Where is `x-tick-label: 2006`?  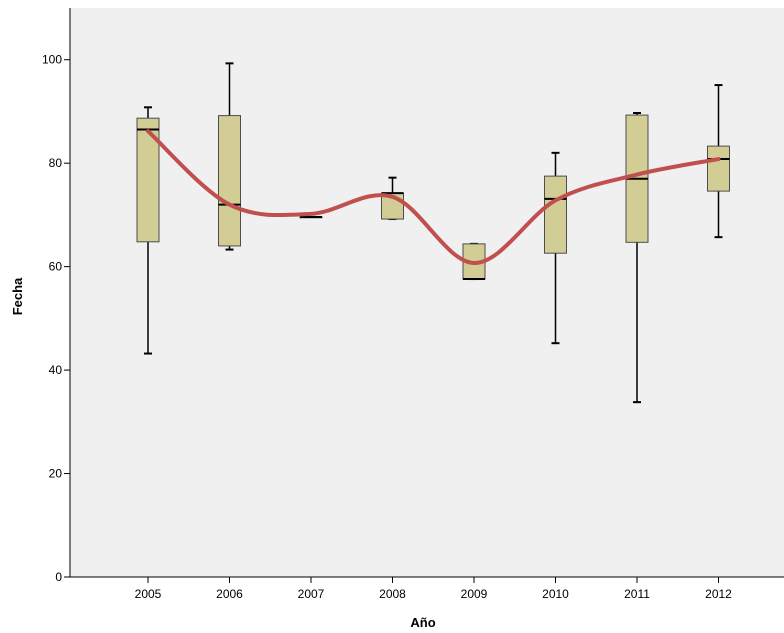 x-tick-label: 2006 is located at coordinates (229, 594).